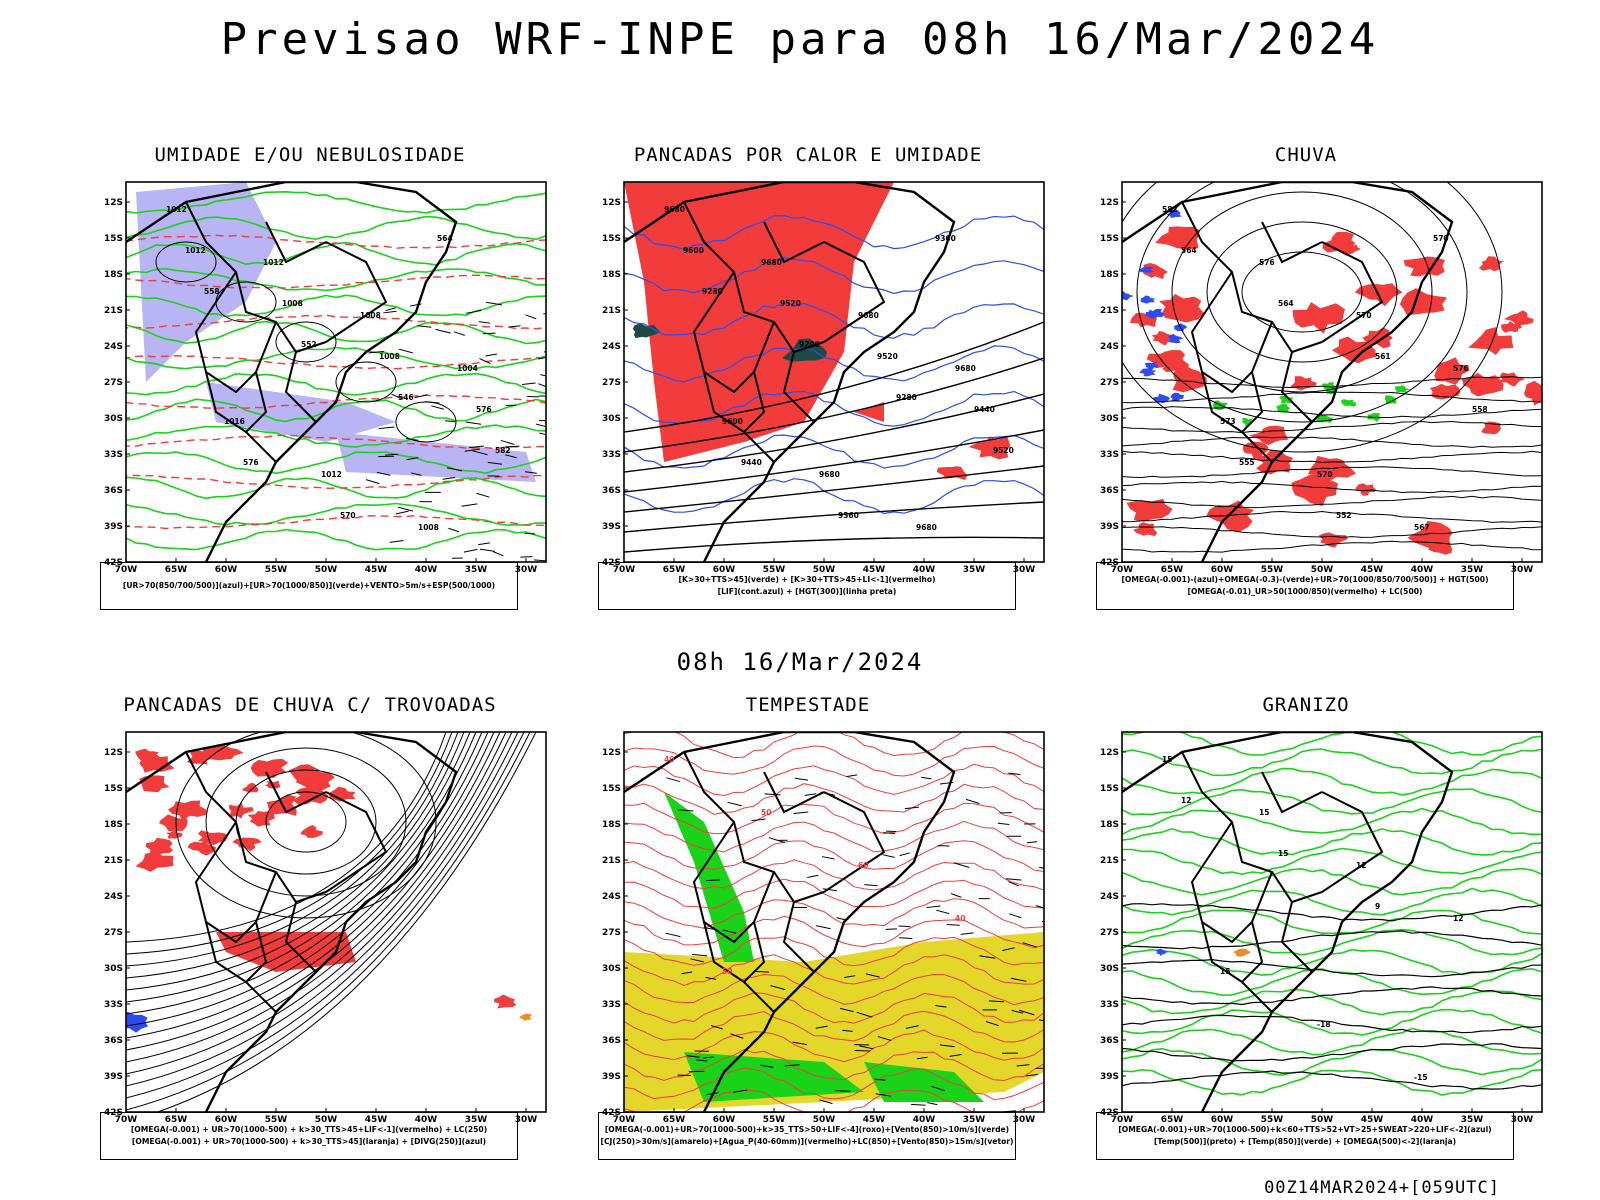 The width and height of the screenshot is (1600, 1200). I want to click on lon-tick-label: 50W, so click(326, 1120).